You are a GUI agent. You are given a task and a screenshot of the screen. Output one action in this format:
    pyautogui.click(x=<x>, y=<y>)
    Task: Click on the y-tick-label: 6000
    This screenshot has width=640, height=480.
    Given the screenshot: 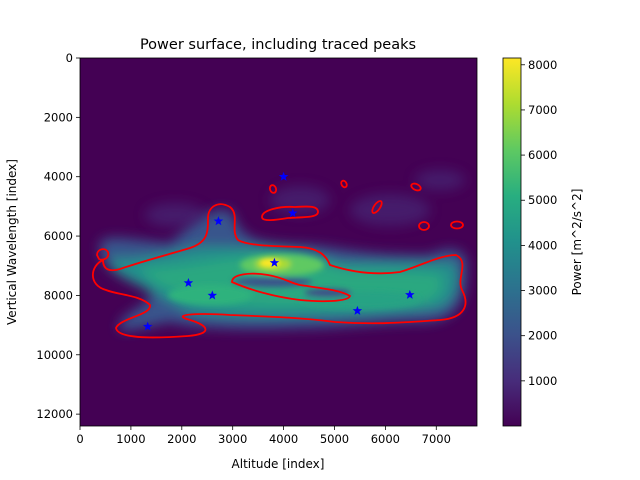 What is the action you would take?
    pyautogui.click(x=58, y=236)
    